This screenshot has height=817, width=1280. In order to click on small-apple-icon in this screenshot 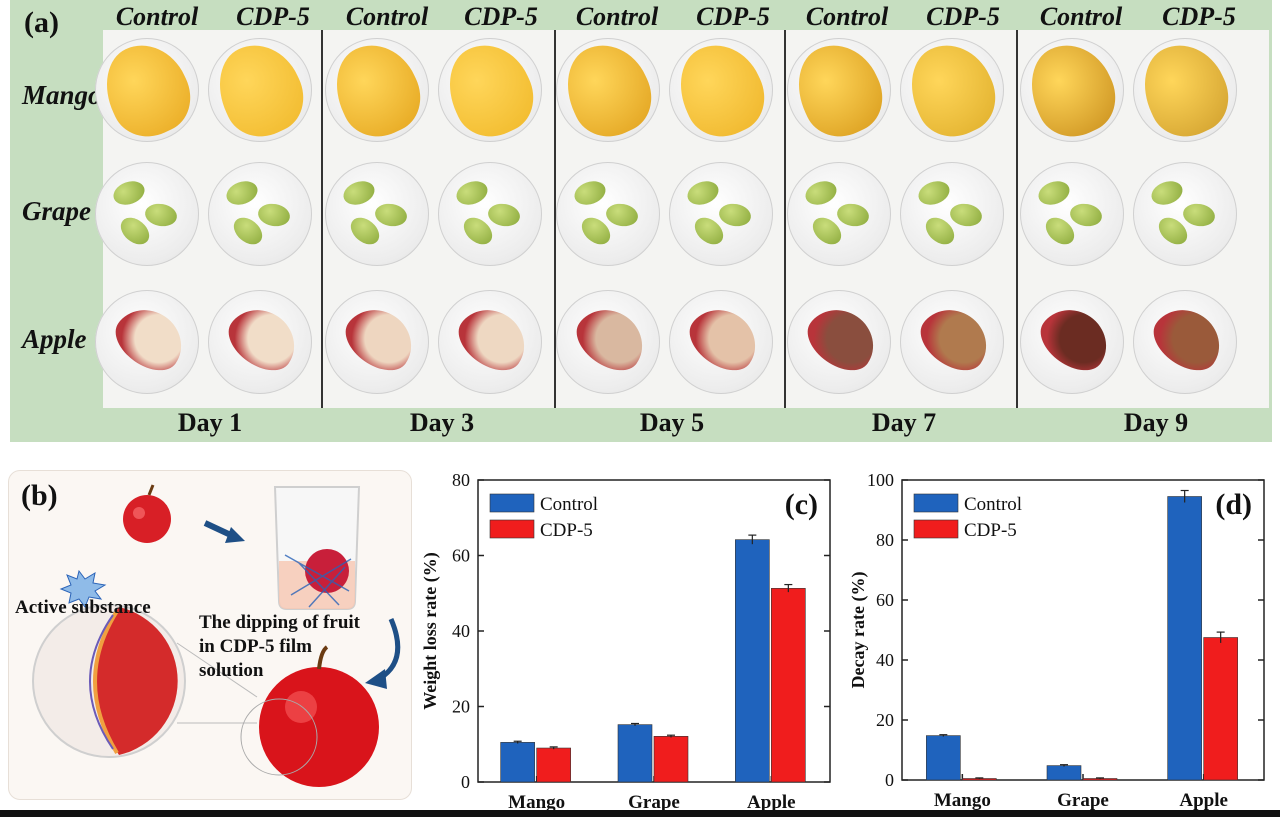, I will do `click(147, 513)`.